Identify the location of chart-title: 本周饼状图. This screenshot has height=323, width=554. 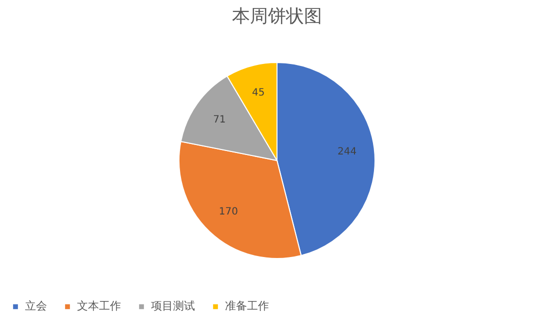
(277, 16).